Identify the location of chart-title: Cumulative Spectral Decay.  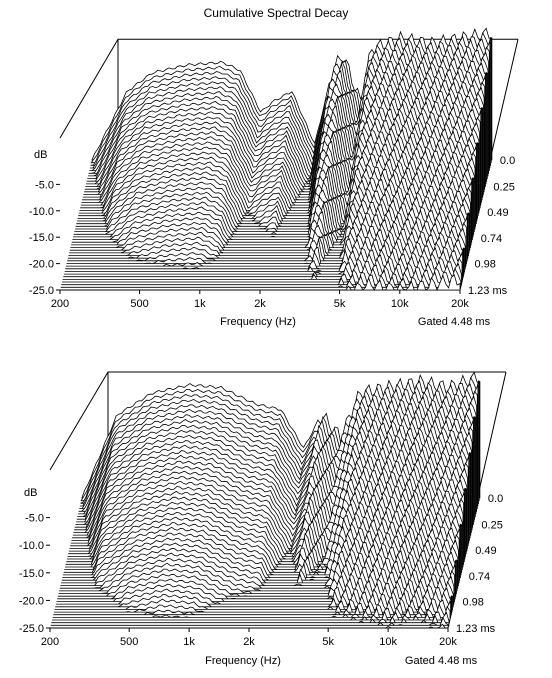
(276, 13).